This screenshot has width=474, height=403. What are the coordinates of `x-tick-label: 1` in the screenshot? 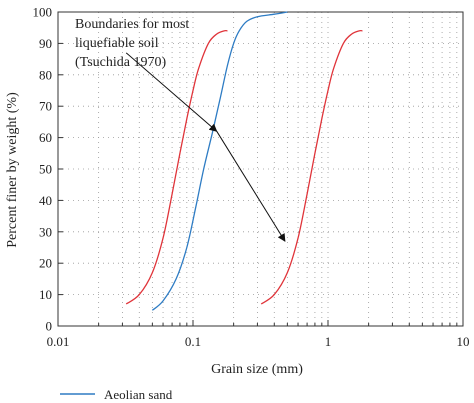 It's located at (328, 341).